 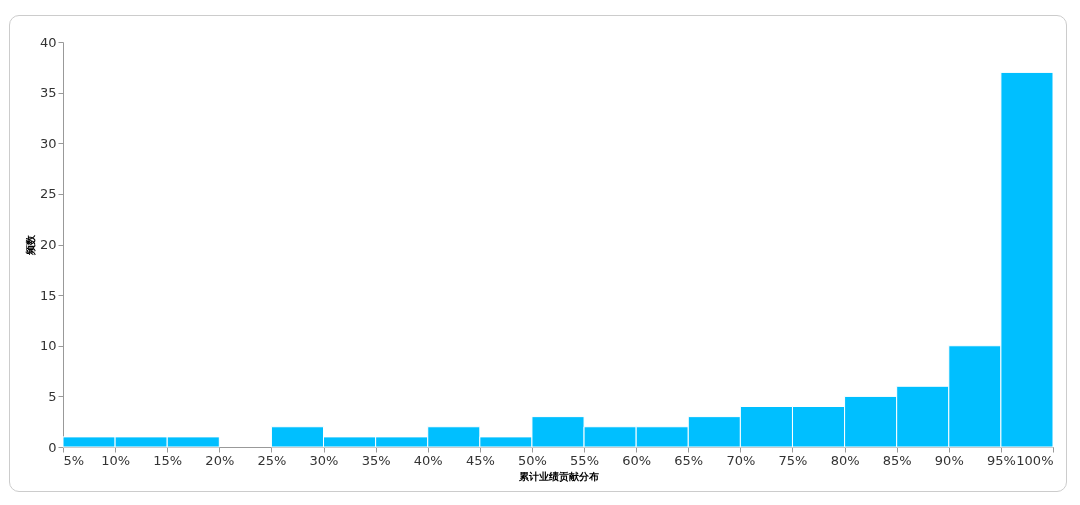 I want to click on x-tick-label: 5%, so click(x=74, y=460).